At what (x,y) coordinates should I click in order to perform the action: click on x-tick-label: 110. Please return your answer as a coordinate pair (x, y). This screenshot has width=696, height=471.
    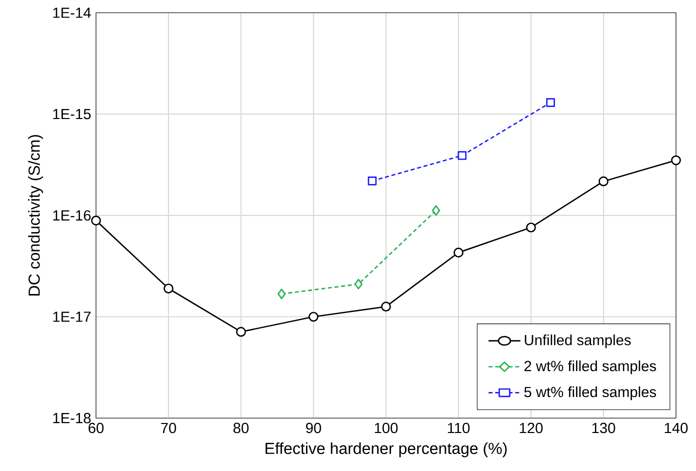
    Looking at the image, I should click on (459, 428).